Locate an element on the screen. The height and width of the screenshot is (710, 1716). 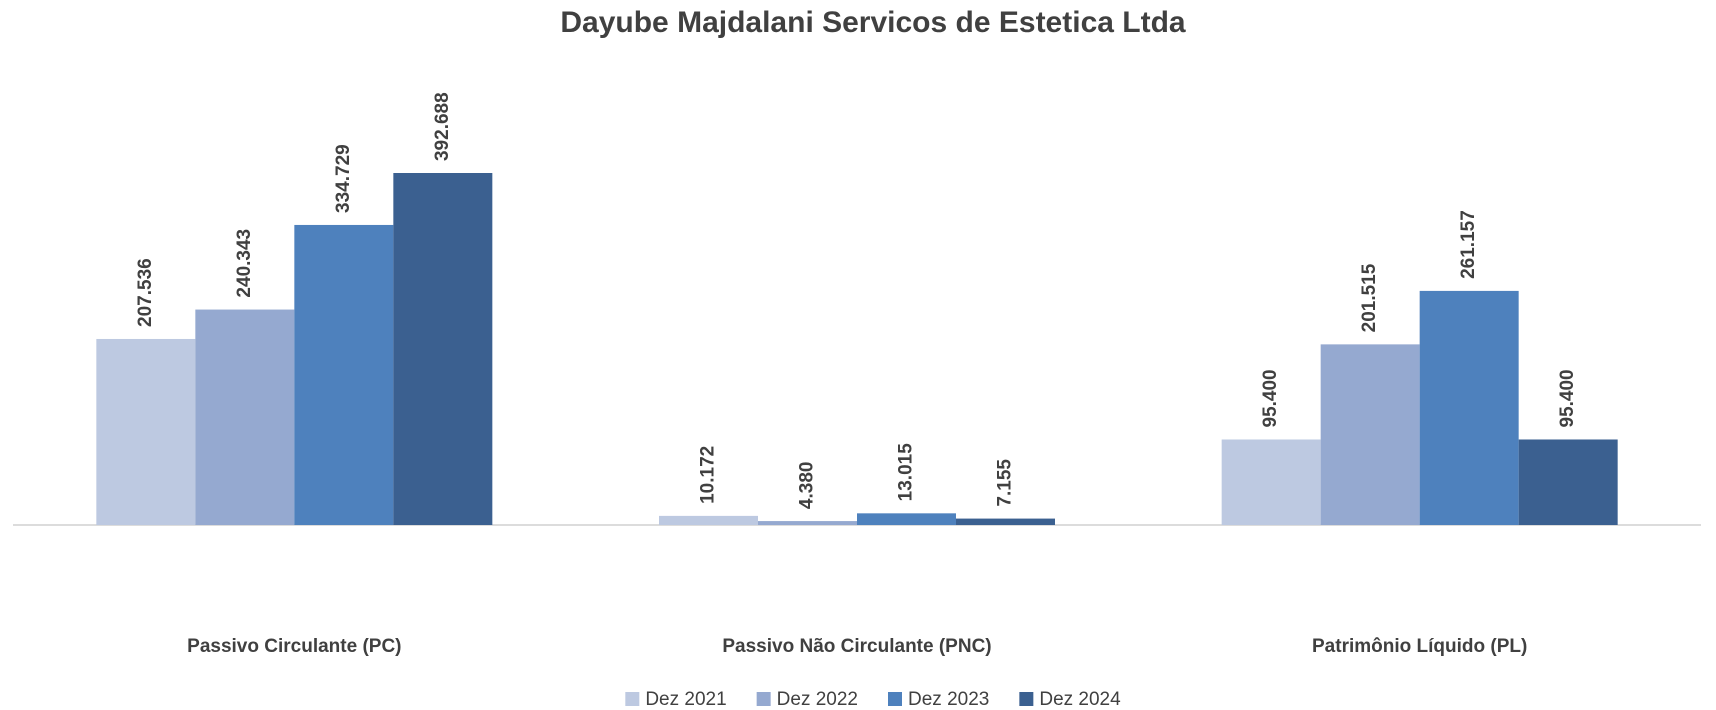
value-label: 13.015 is located at coordinates (906, 472).